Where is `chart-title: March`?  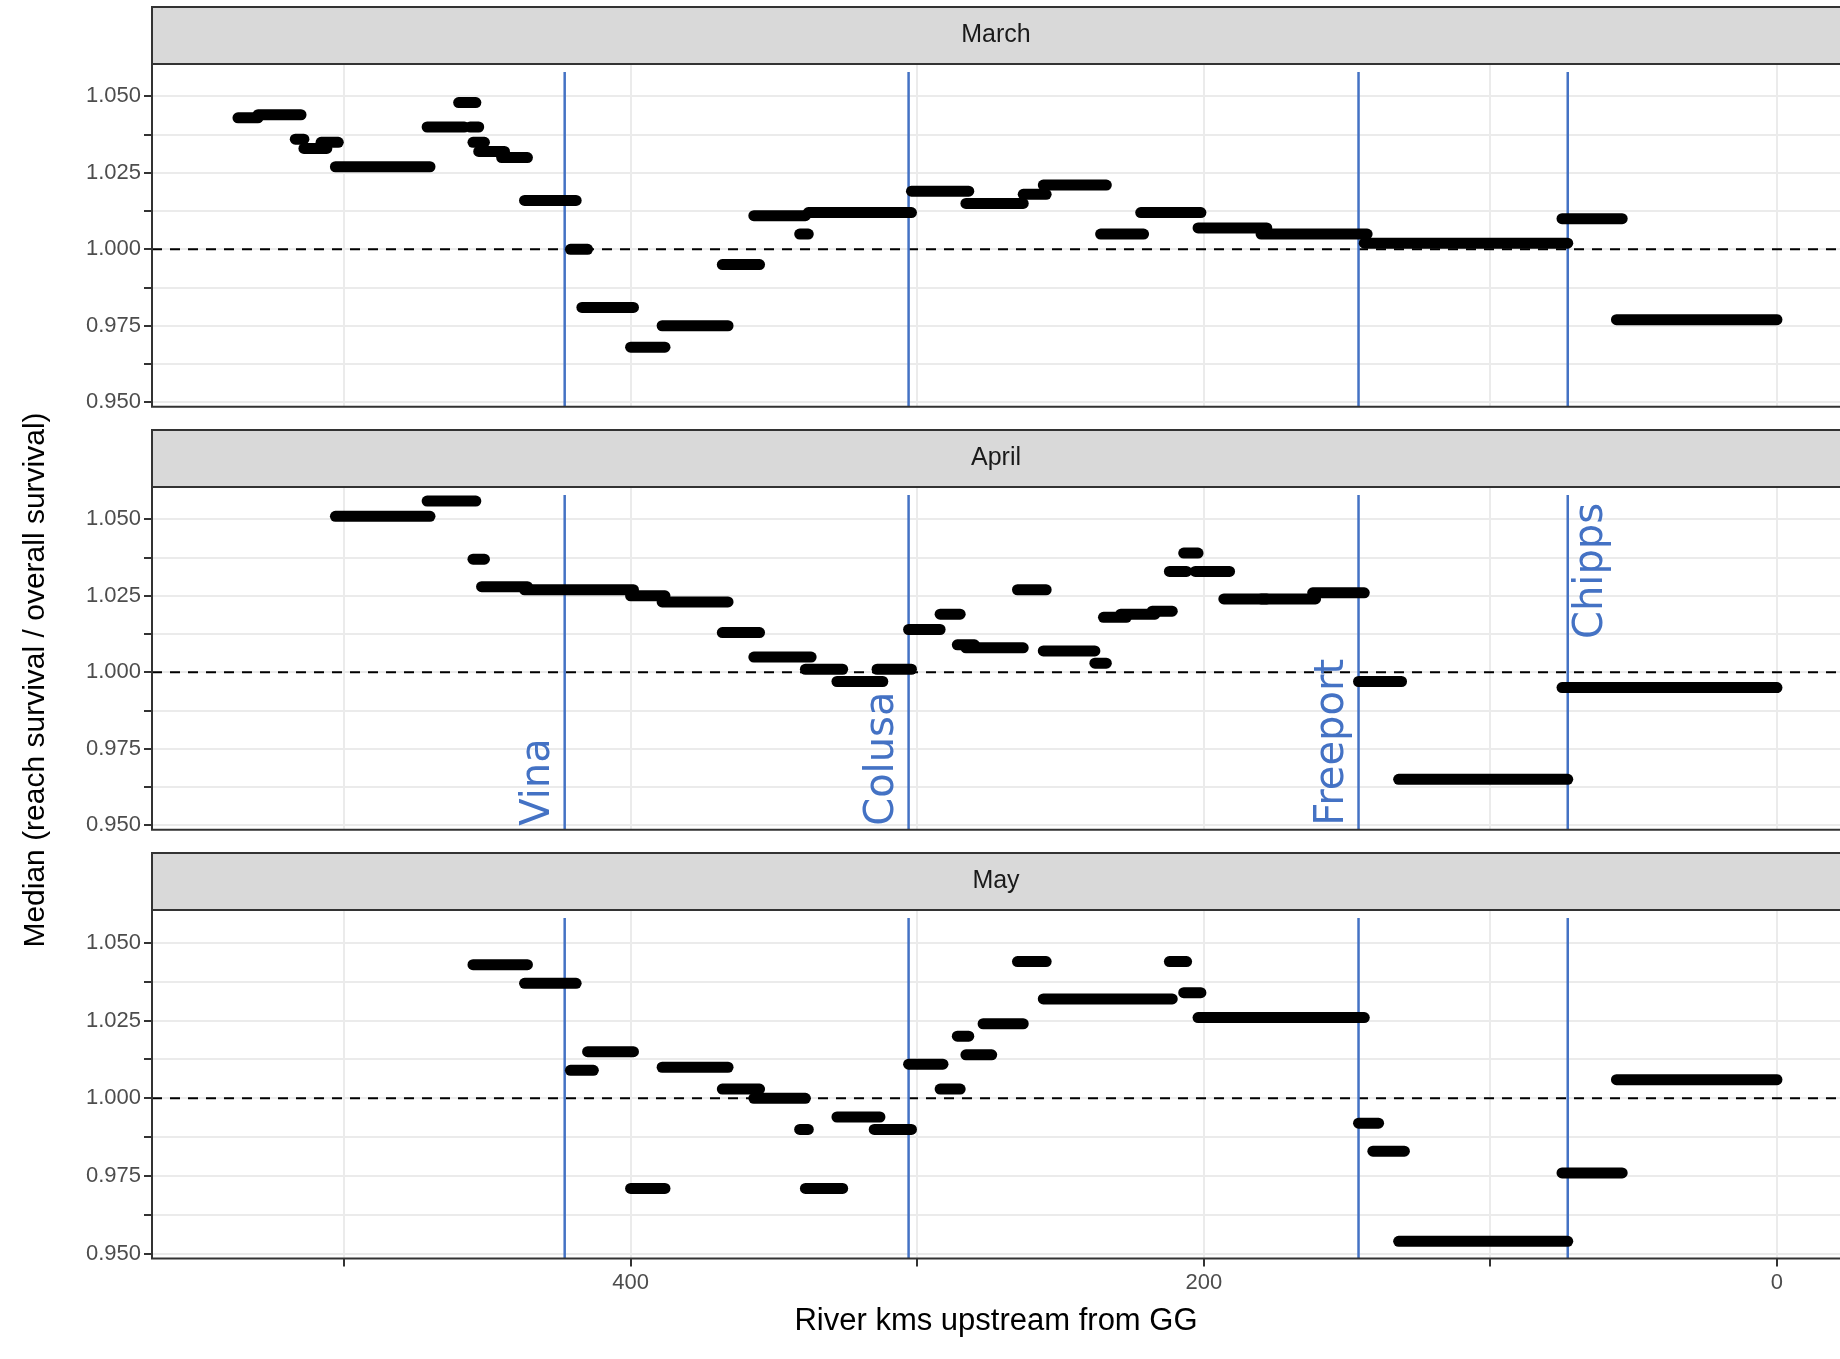 chart-title: March is located at coordinates (996, 33).